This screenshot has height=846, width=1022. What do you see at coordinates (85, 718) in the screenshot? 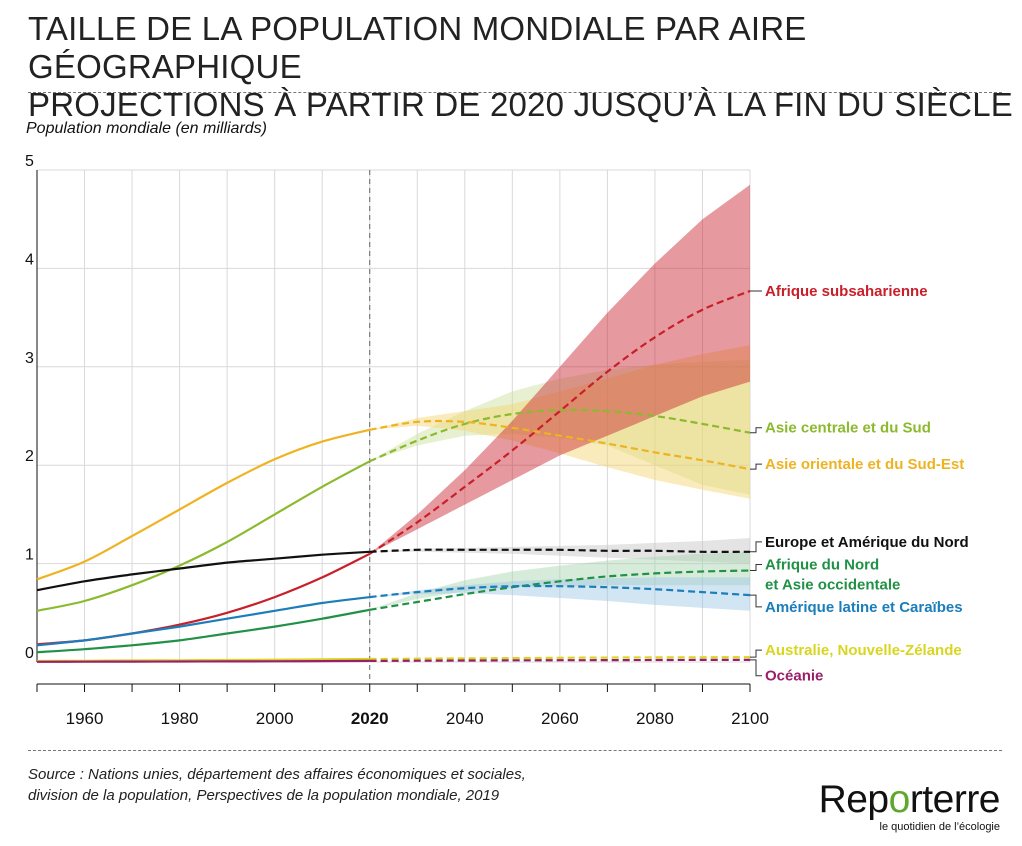
I see `x-tick-label: 1960` at bounding box center [85, 718].